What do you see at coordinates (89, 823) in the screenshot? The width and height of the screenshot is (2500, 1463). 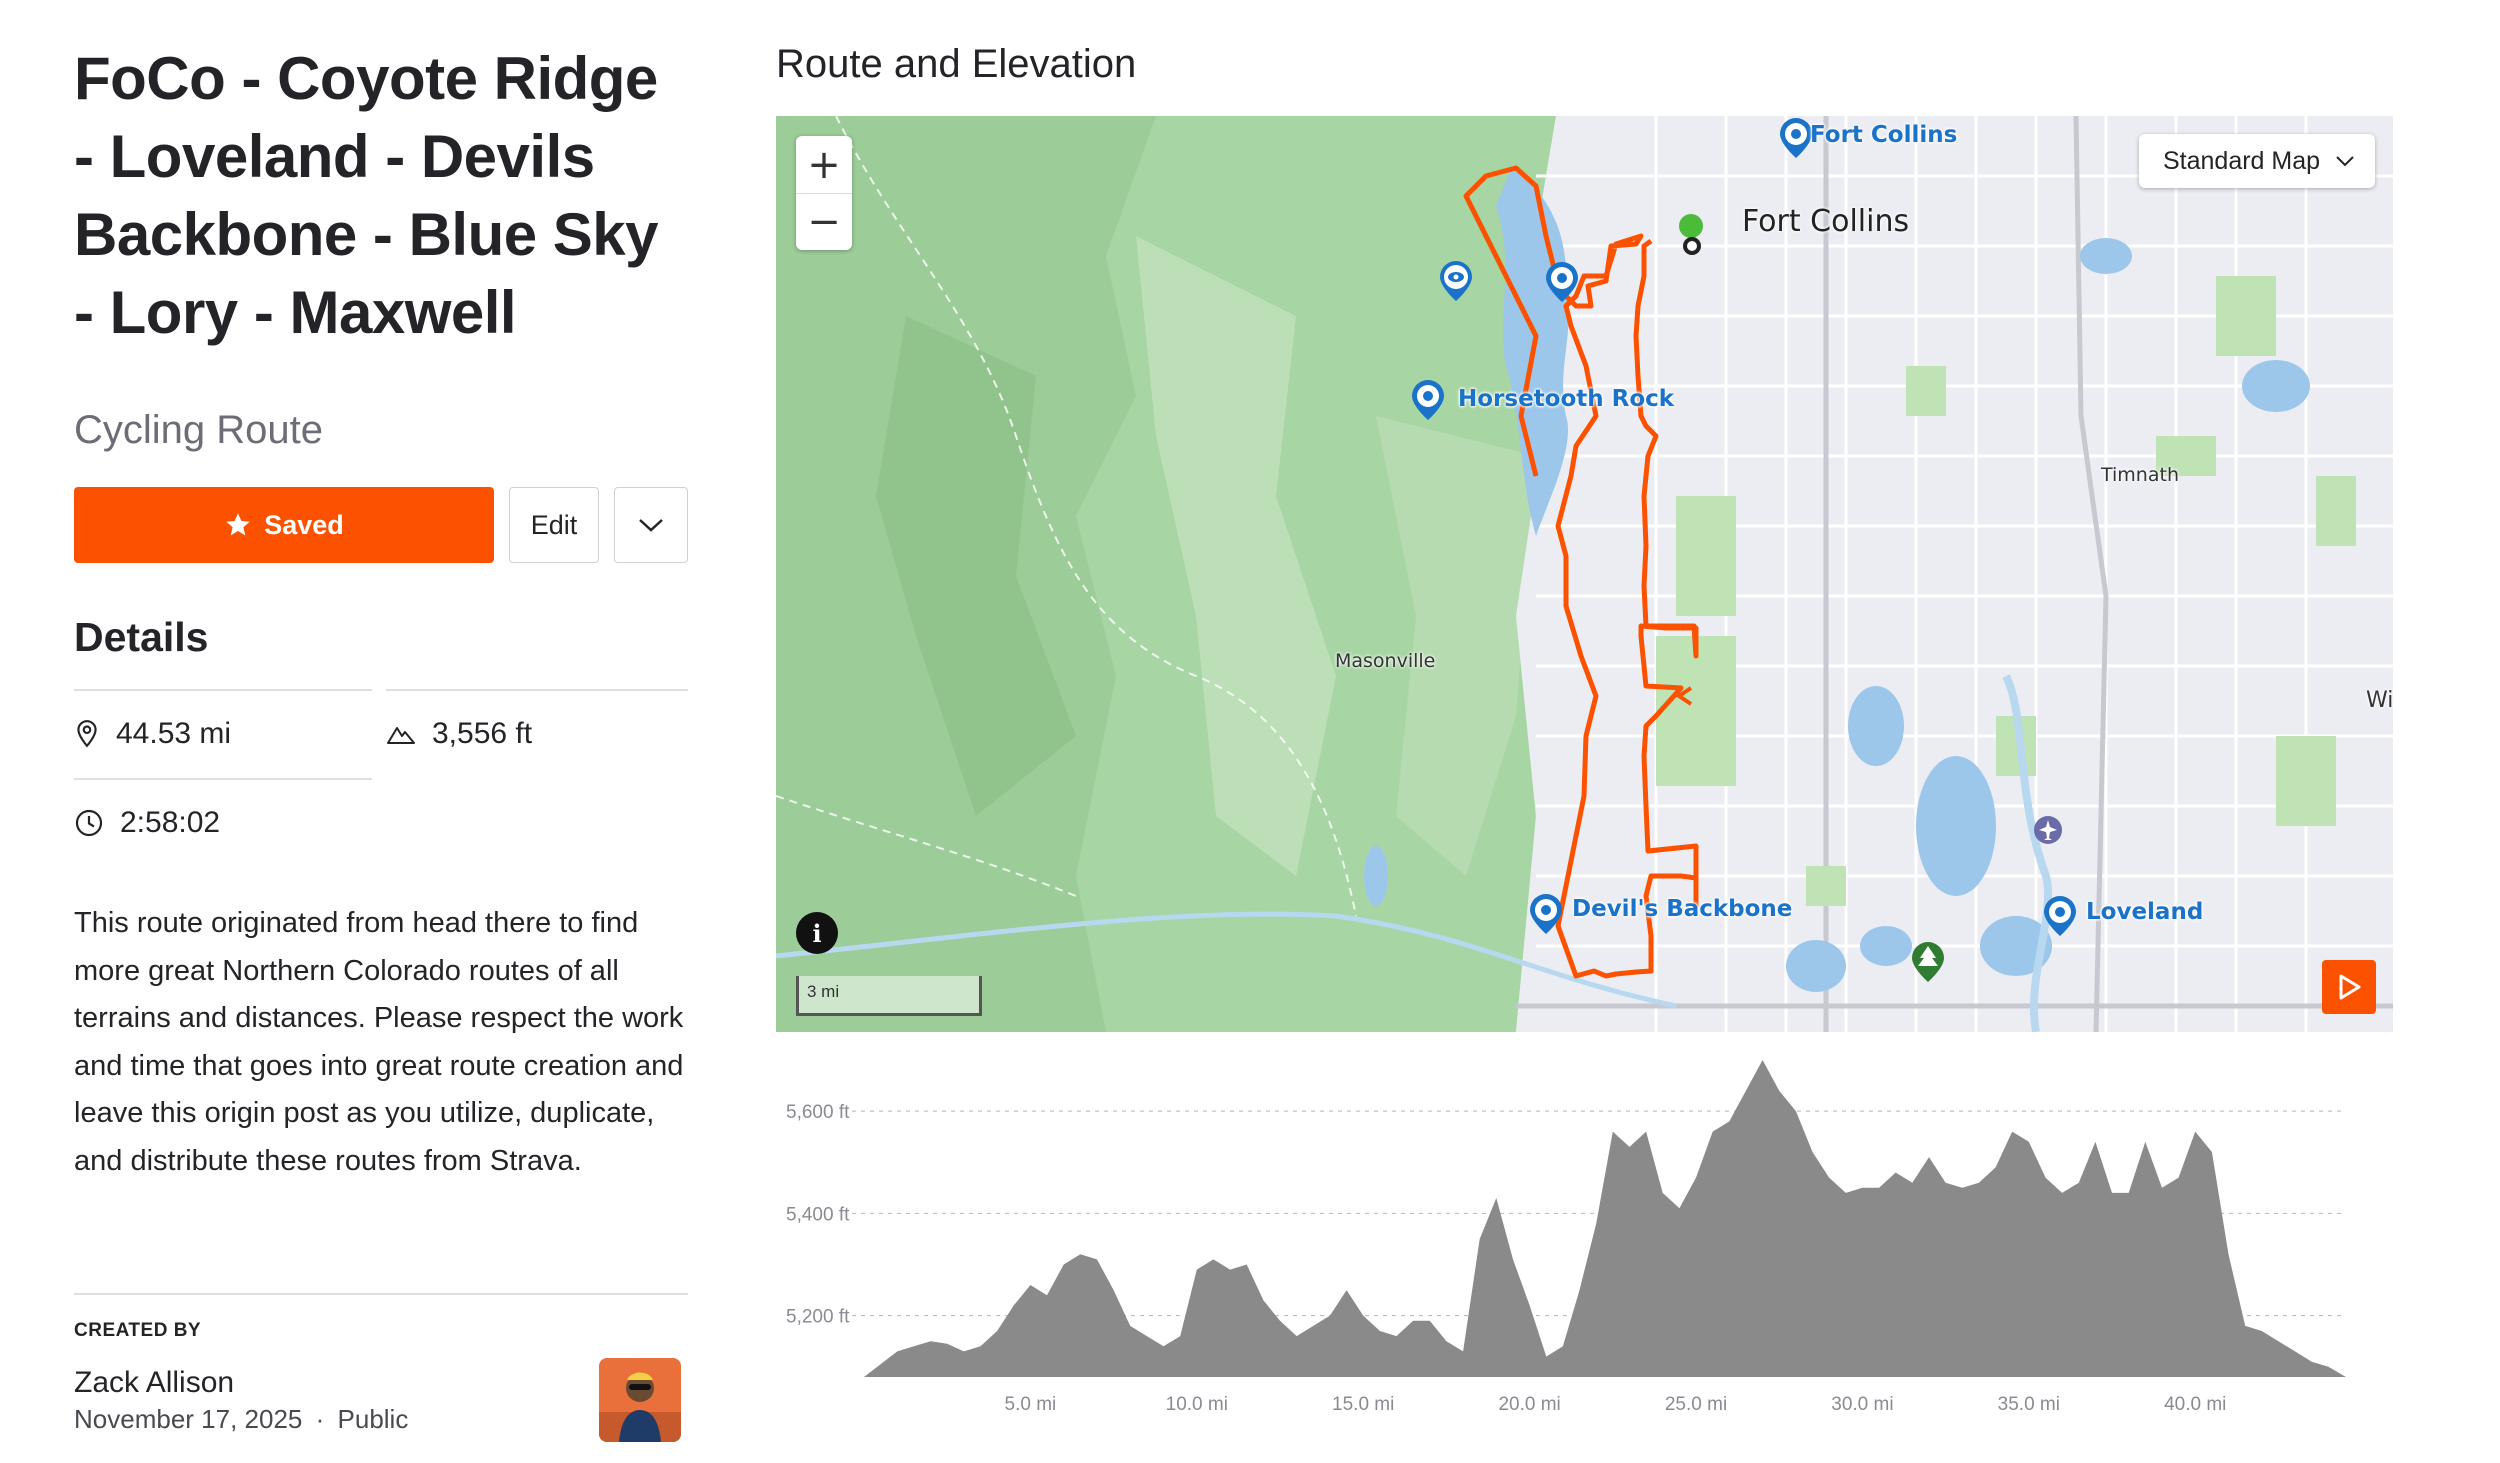 I see `clock-icon` at bounding box center [89, 823].